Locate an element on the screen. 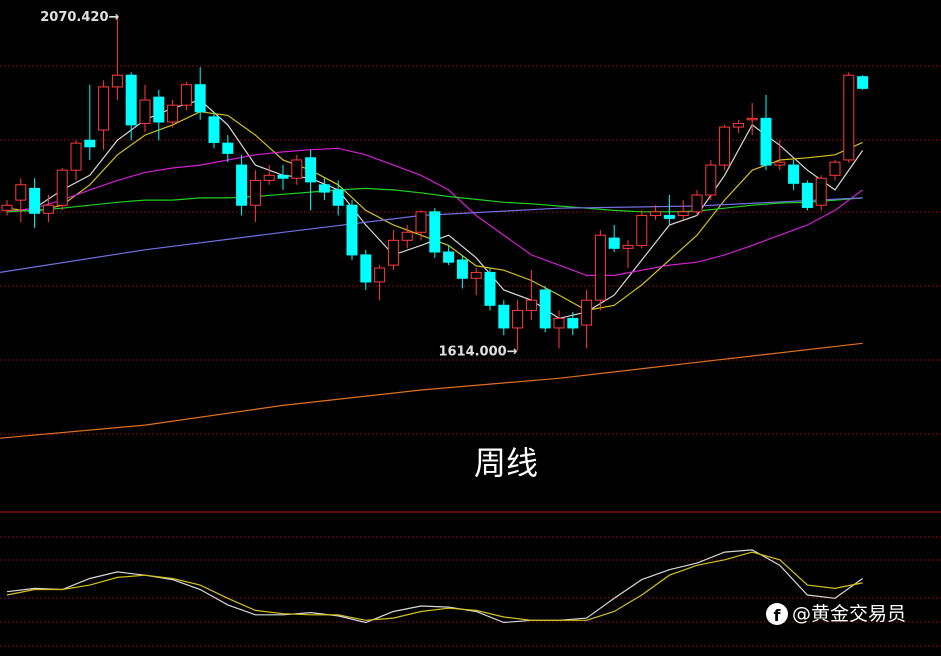  watermark-icon-letter: f is located at coordinates (778, 615).